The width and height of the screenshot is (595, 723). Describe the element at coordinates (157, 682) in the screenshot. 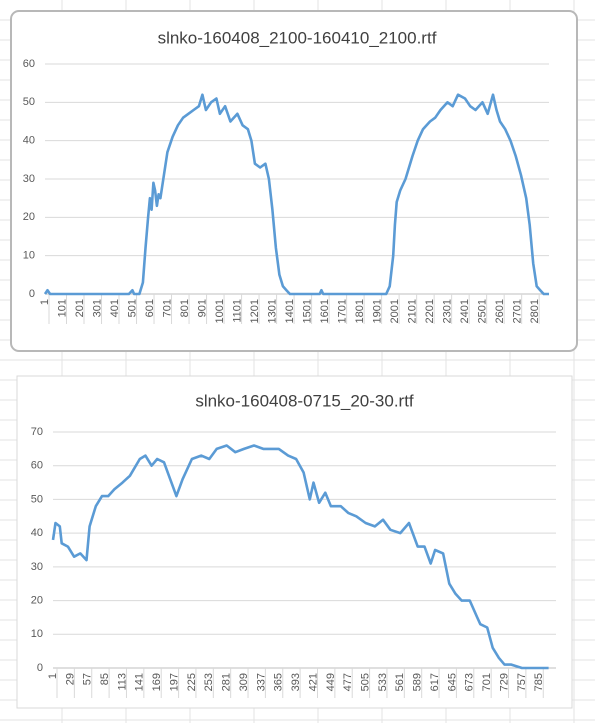

I see `x-tick-label: 169` at that location.